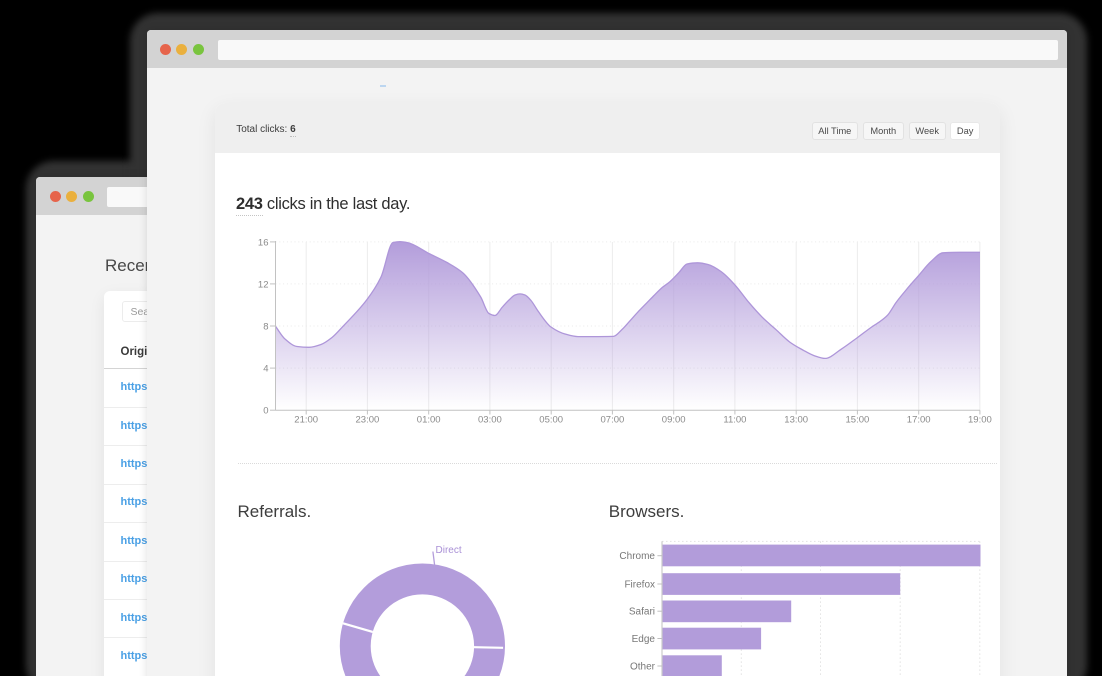 This screenshot has width=1102, height=676. Describe the element at coordinates (674, 420) in the screenshot. I see `svg-text: 09:00` at that location.